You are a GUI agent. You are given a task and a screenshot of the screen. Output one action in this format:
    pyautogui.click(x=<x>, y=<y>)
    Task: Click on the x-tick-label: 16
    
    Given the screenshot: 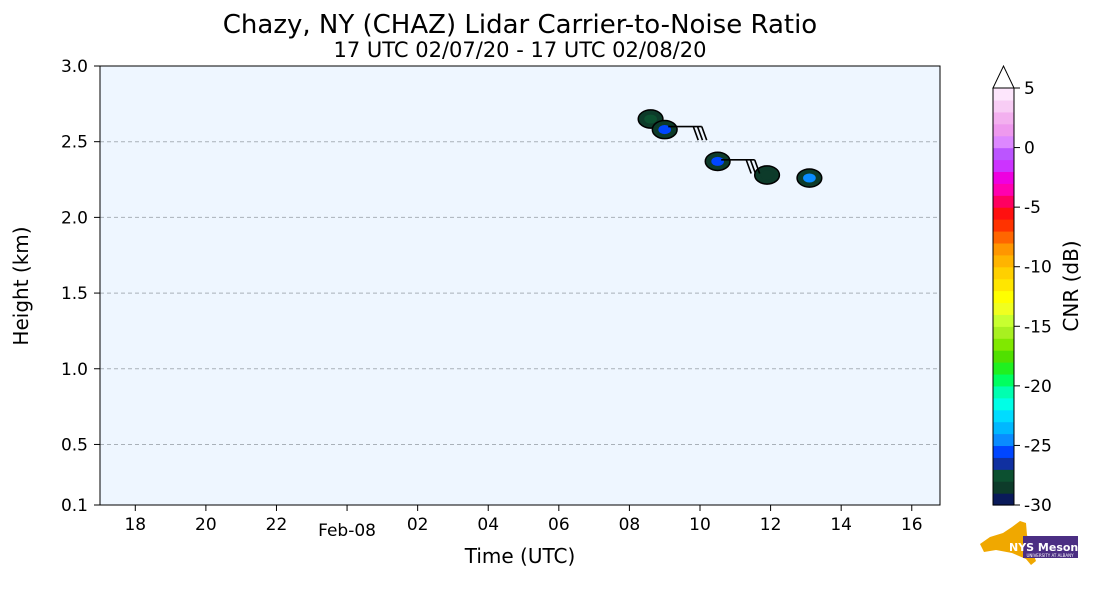 What is the action you would take?
    pyautogui.click(x=912, y=525)
    